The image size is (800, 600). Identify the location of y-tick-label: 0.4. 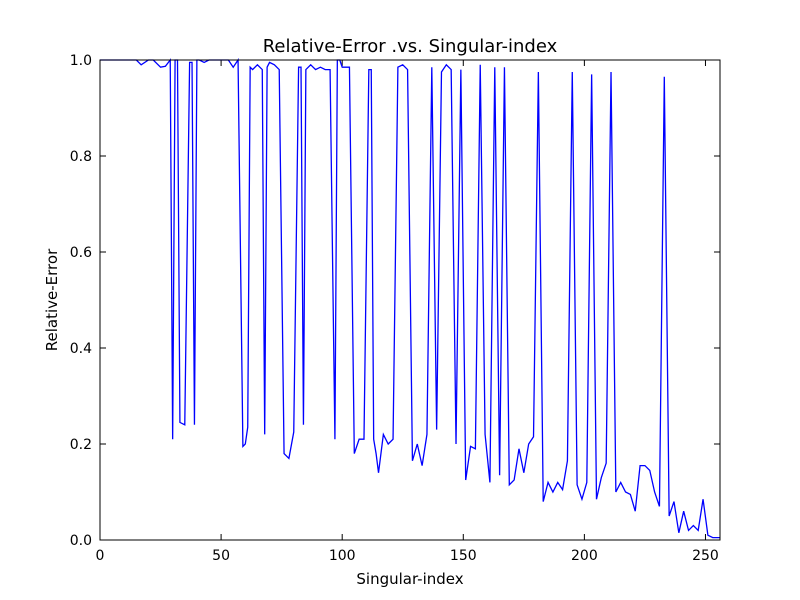
(81, 349).